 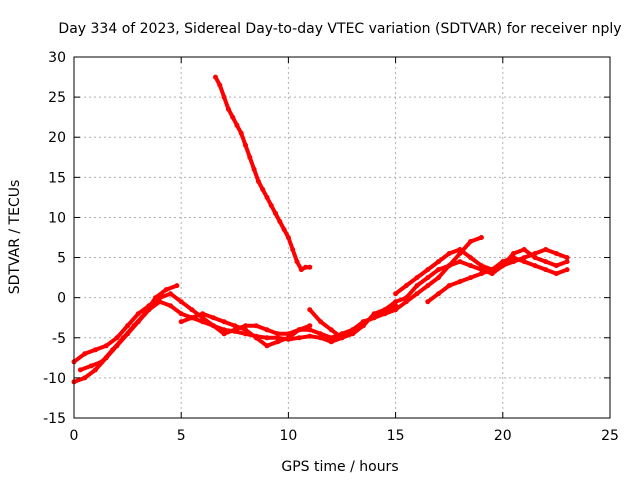 What do you see at coordinates (339, 467) in the screenshot?
I see `x-axis-label: GPS time / hours` at bounding box center [339, 467].